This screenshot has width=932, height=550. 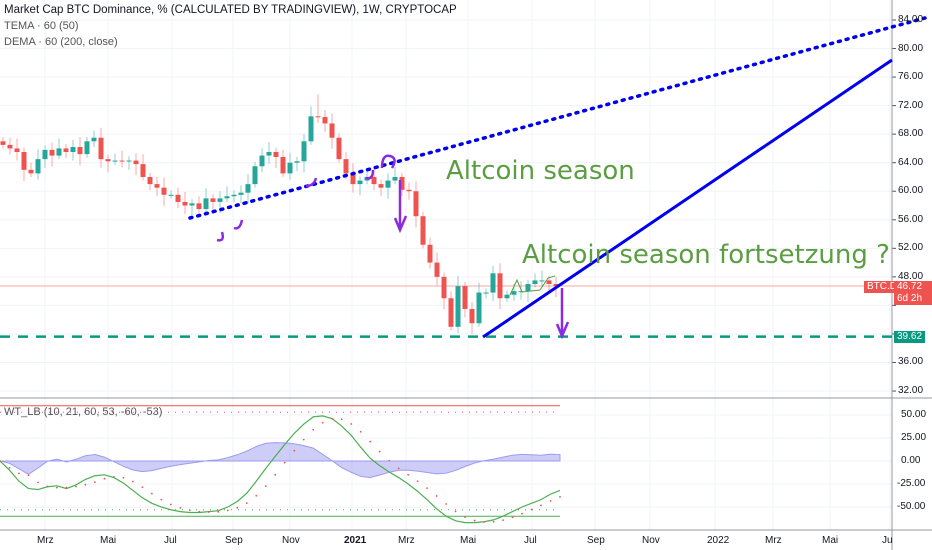 I want to click on indicator-tema: TEMA · 60 (50), so click(x=41, y=26).